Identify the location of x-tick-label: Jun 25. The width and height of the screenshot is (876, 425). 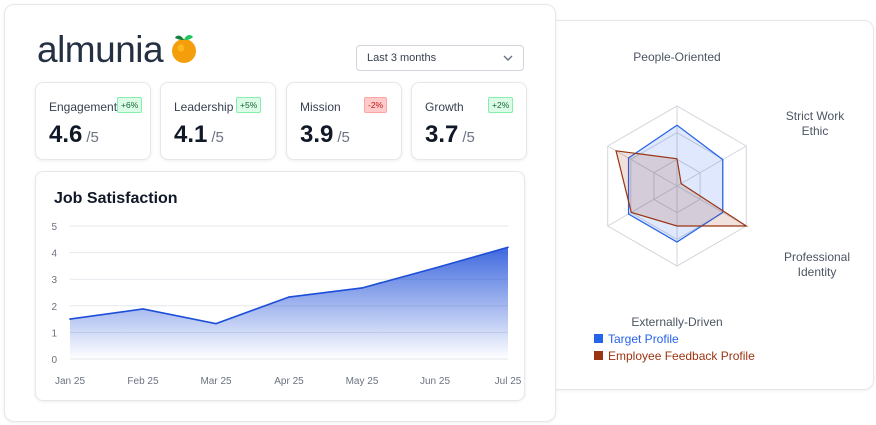
(435, 381).